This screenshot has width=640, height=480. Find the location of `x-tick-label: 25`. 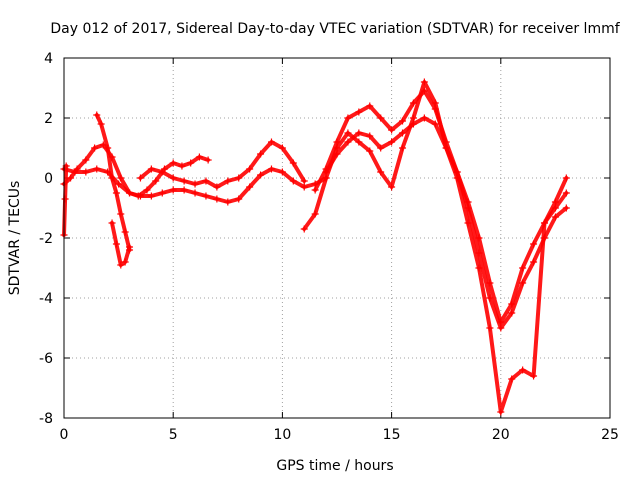

x-tick-label: 25 is located at coordinates (610, 435).